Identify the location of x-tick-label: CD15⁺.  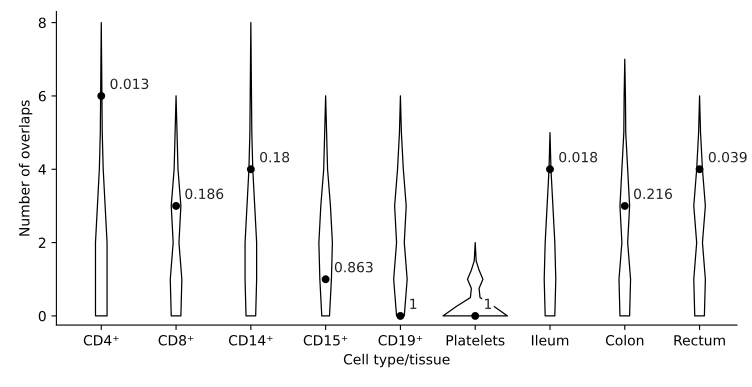
(326, 340).